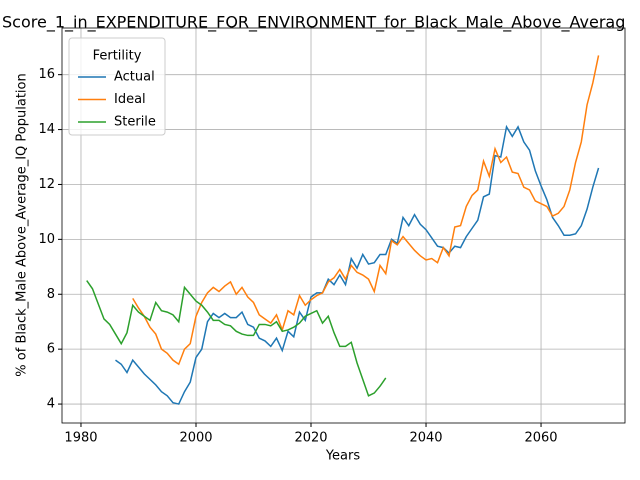 The width and height of the screenshot is (640, 480). Describe the element at coordinates (46, 129) in the screenshot. I see `y-tick-label: 14` at that location.